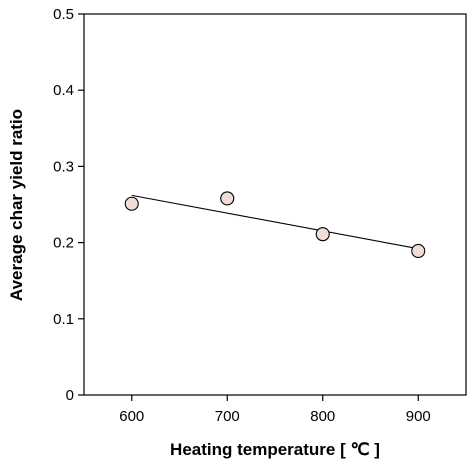 The image size is (474, 462). I want to click on y-tick-label-2: 0.2, so click(63, 243).